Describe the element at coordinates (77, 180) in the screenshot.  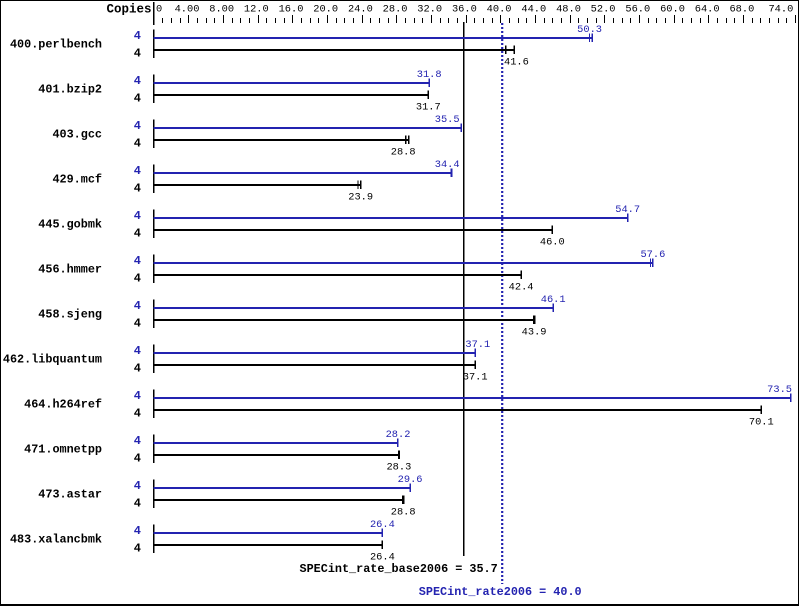
I see `svg-text: 429.mcf` at that location.